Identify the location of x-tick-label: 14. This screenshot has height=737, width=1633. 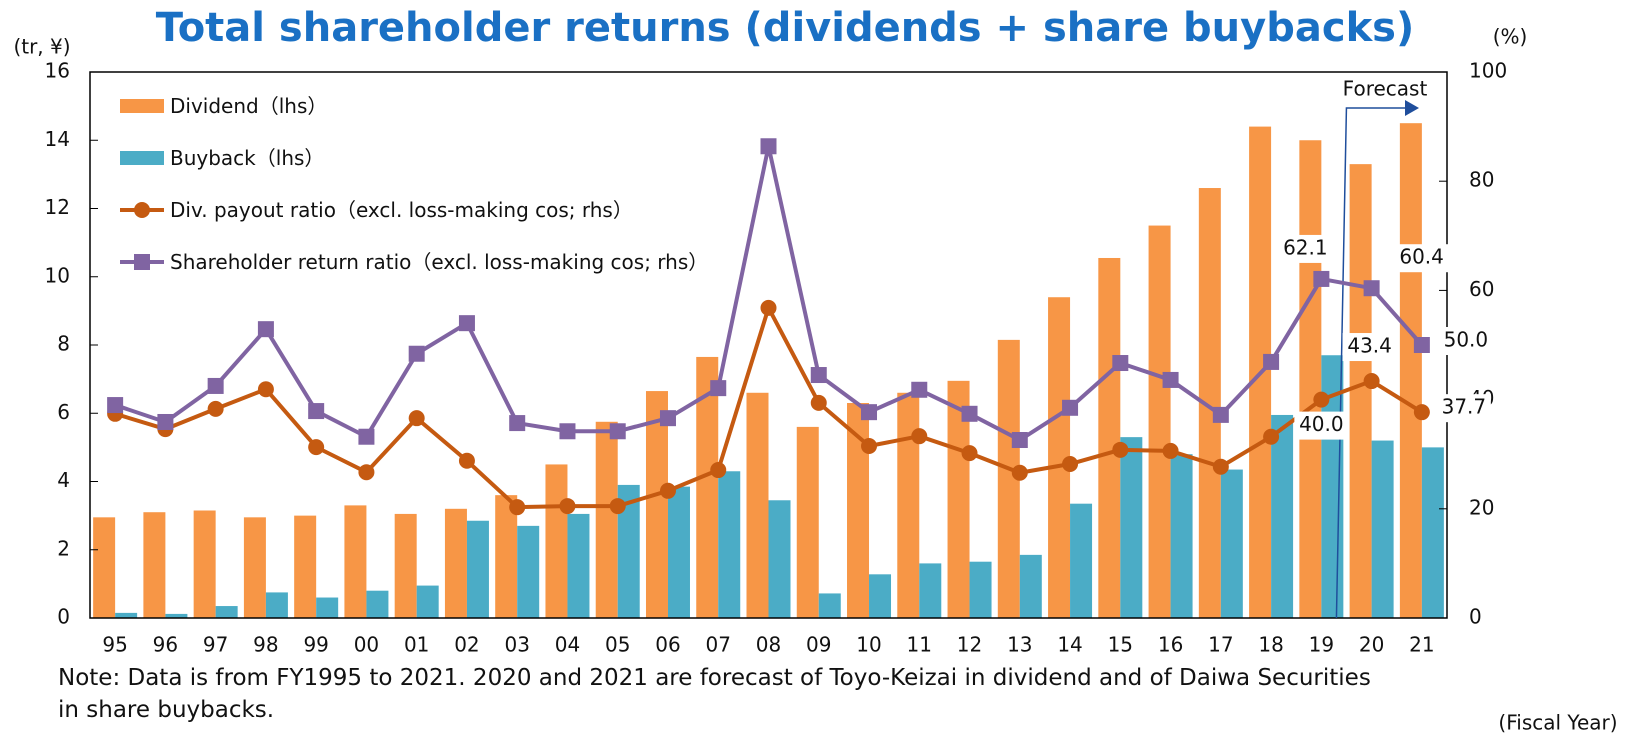
(1069, 645).